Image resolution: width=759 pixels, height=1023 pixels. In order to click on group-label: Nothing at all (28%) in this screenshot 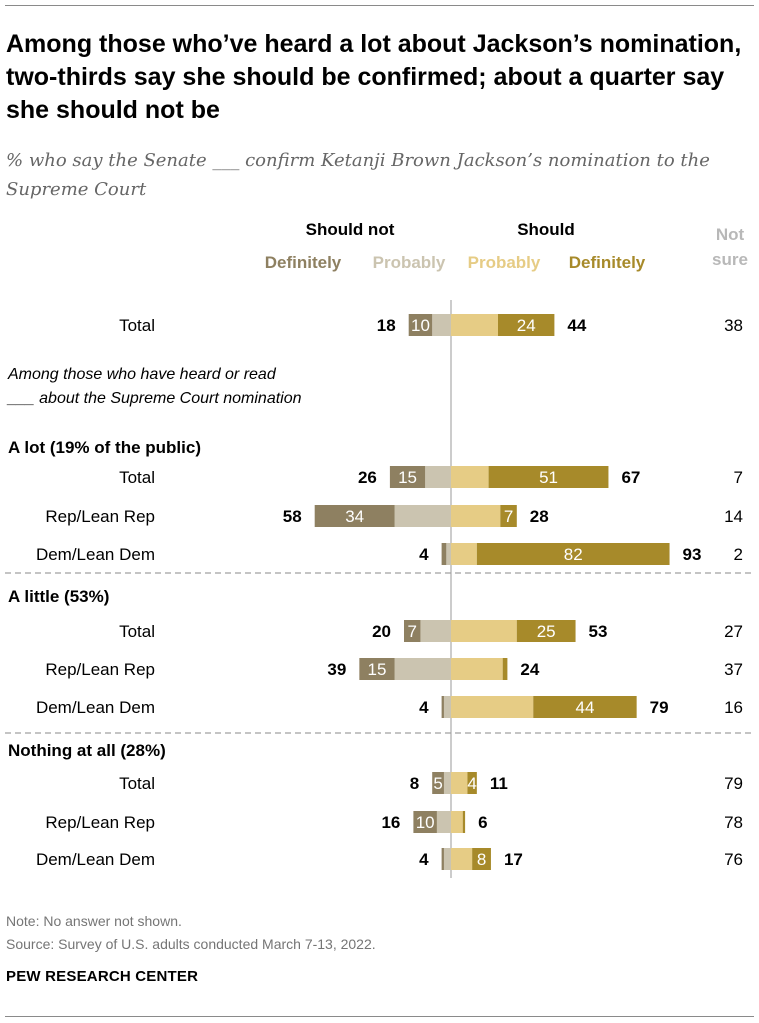, I will do `click(87, 750)`.